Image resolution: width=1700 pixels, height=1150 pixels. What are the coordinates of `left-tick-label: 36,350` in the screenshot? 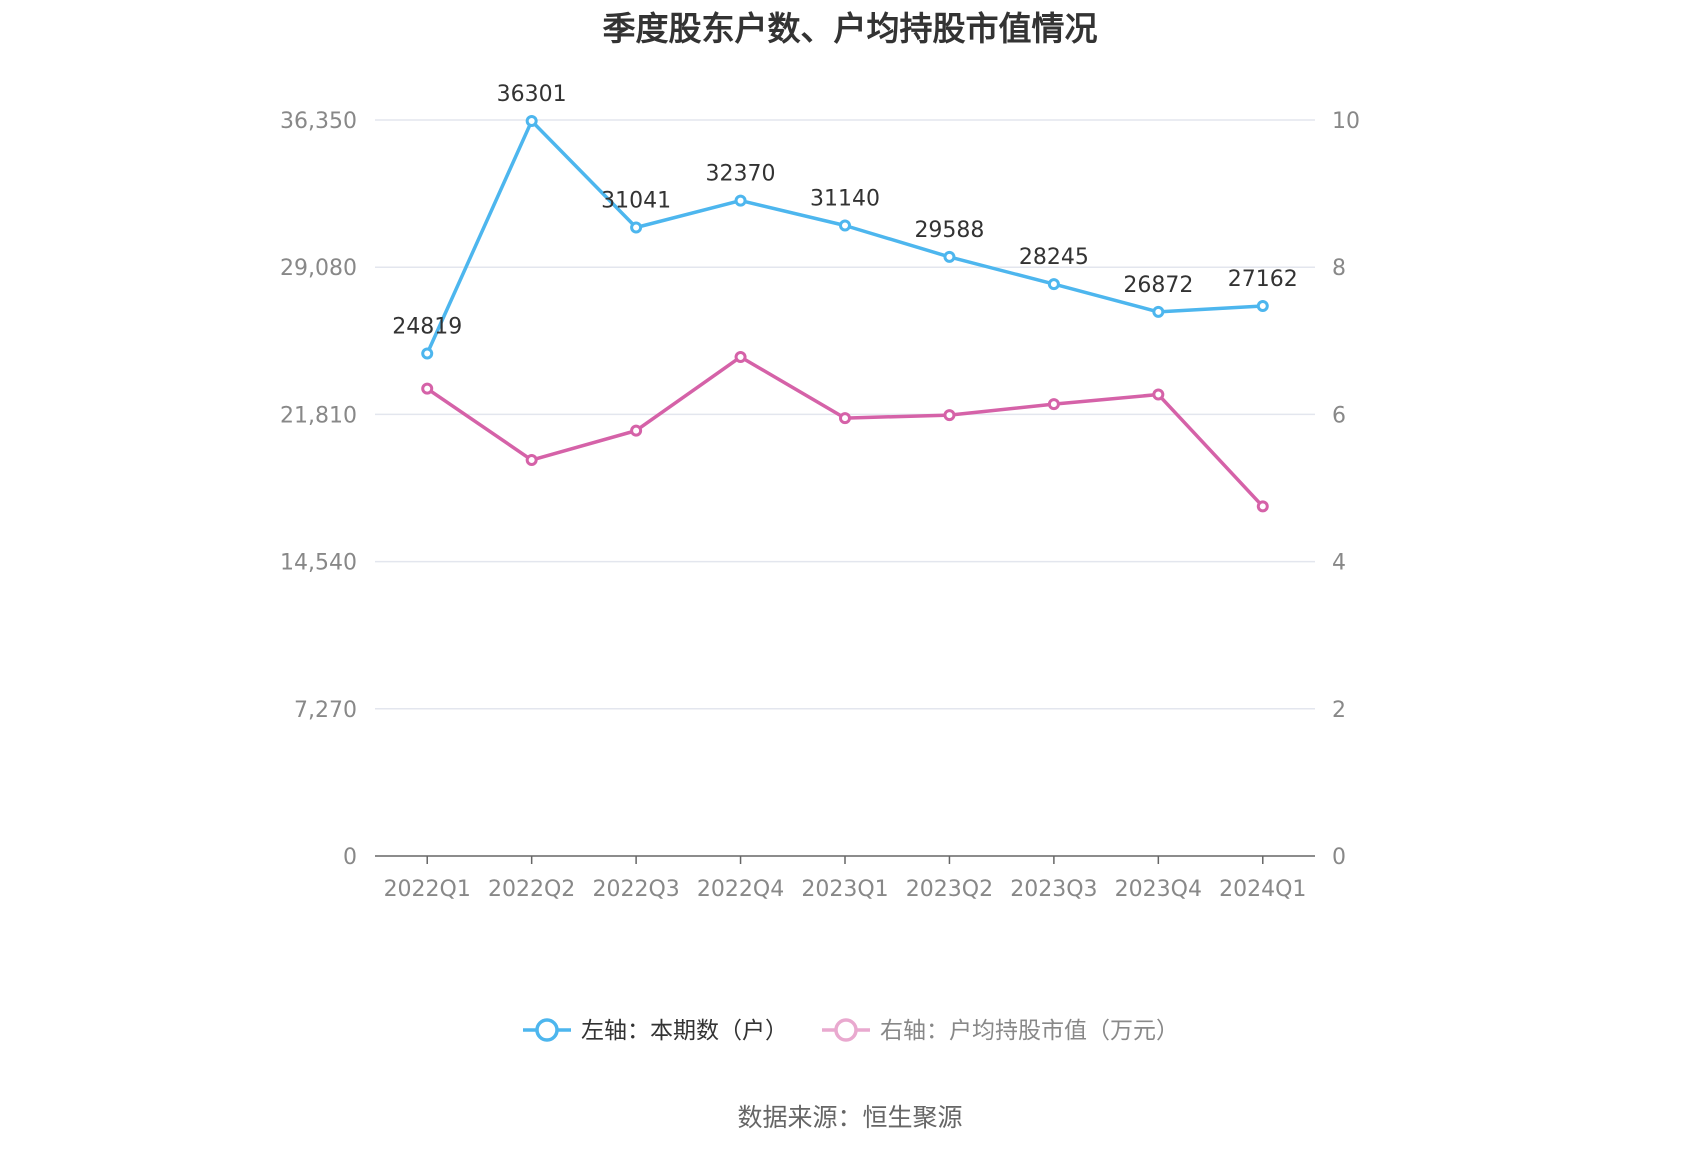 It's located at (318, 121).